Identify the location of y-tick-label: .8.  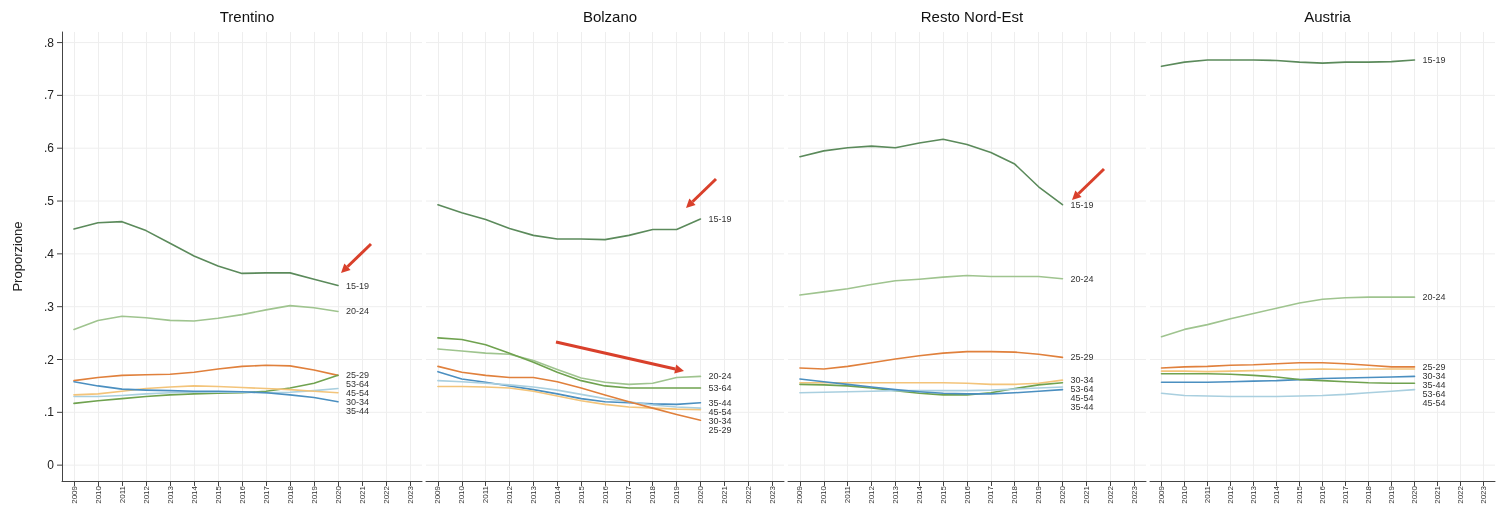
(49, 42).